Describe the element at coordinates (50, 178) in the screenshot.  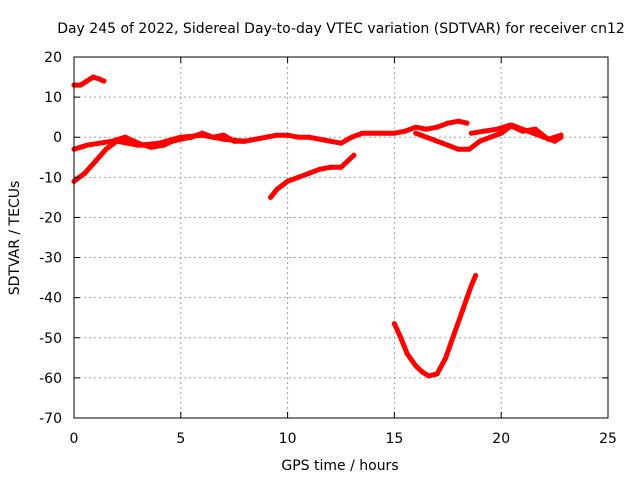
I see `y-tick-label: -10` at that location.